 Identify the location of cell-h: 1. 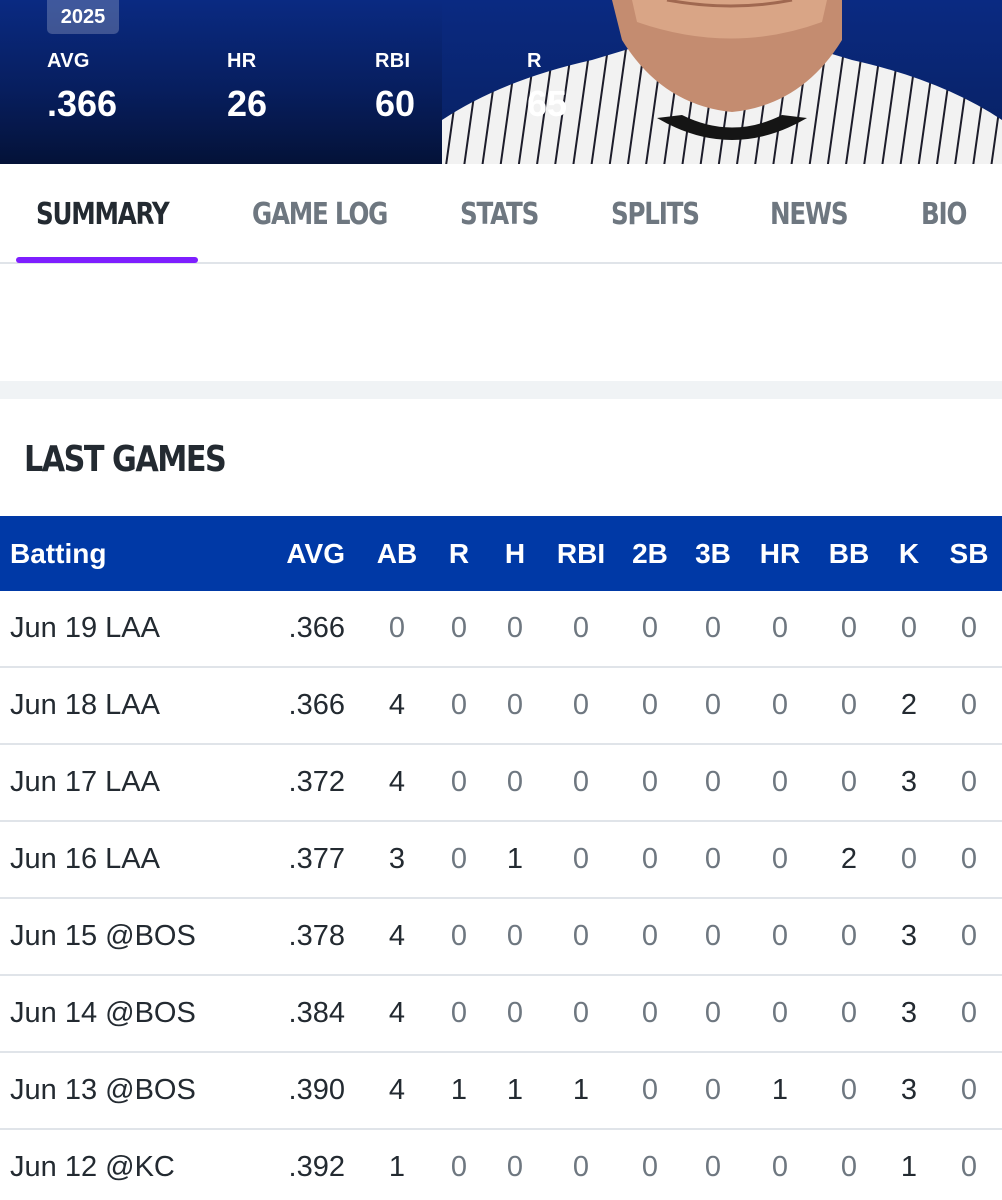
(515, 859).